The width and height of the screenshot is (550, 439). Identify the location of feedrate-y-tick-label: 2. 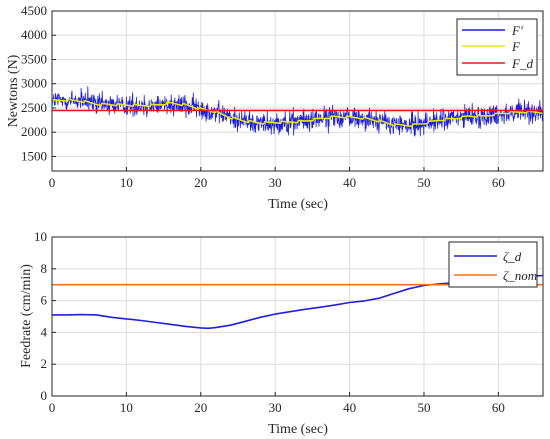
(44, 363).